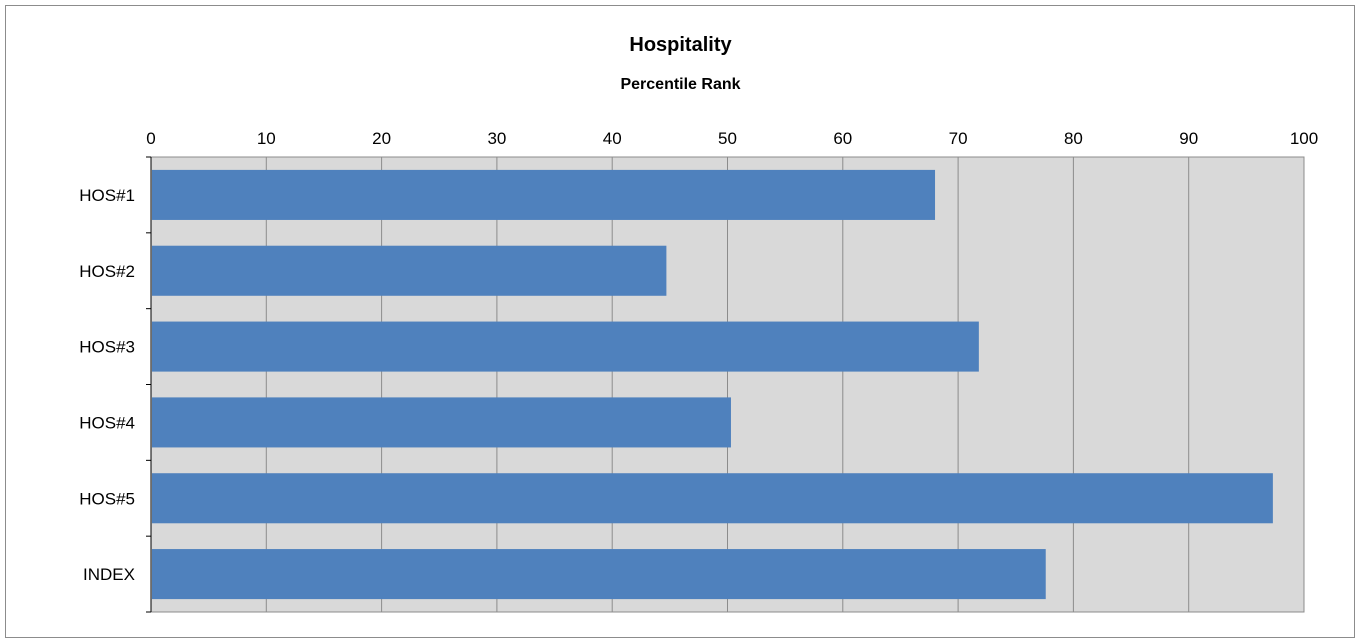  What do you see at coordinates (266, 138) in the screenshot?
I see `x-tick-label-10: 10` at bounding box center [266, 138].